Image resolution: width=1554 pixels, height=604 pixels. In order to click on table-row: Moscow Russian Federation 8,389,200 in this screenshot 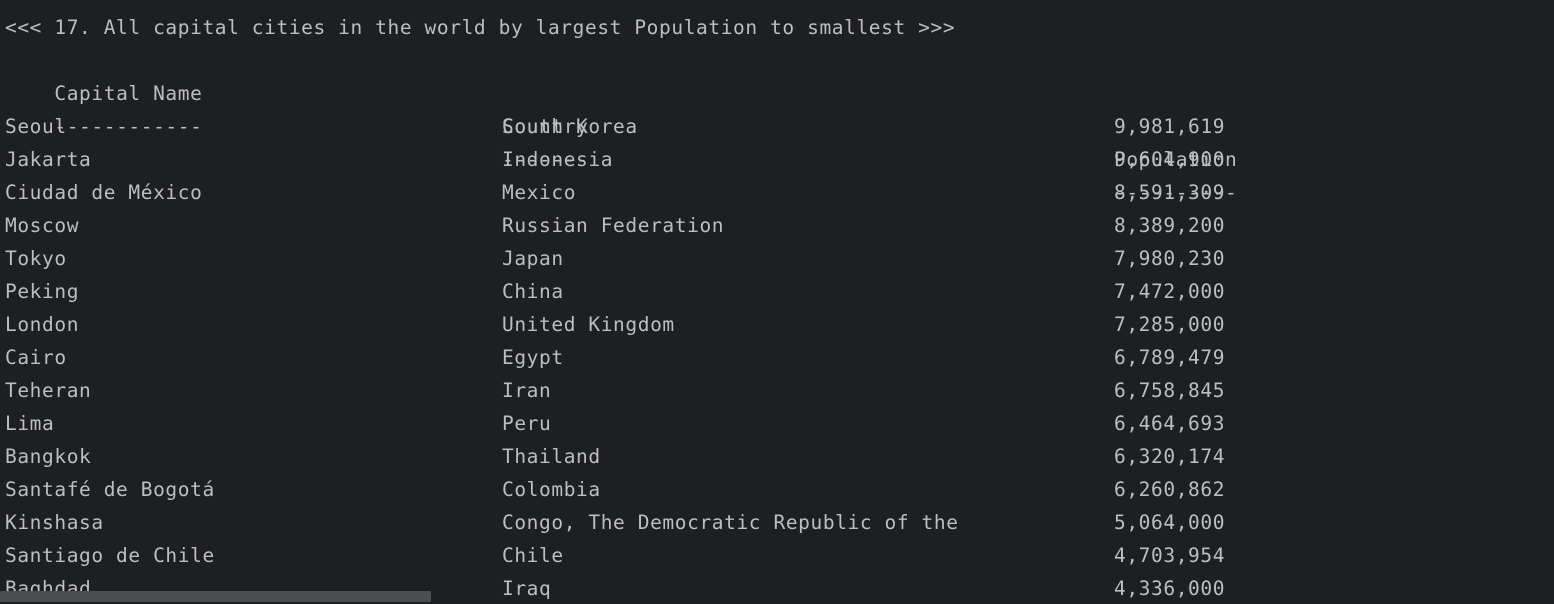, I will do `click(614, 225)`.